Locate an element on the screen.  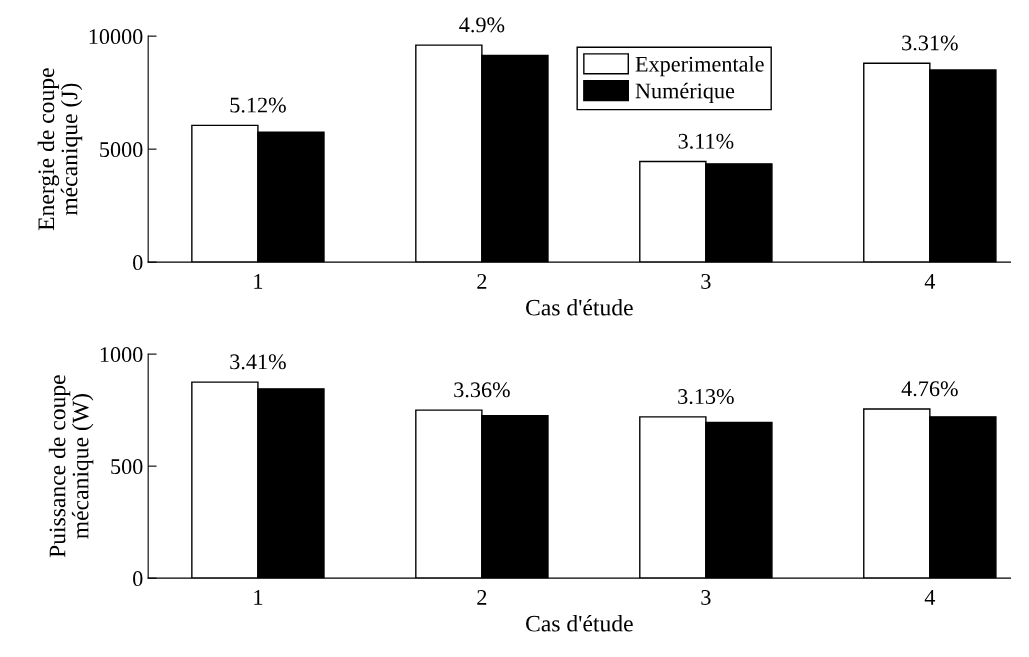
annotation: 3.11% is located at coordinates (706, 141).